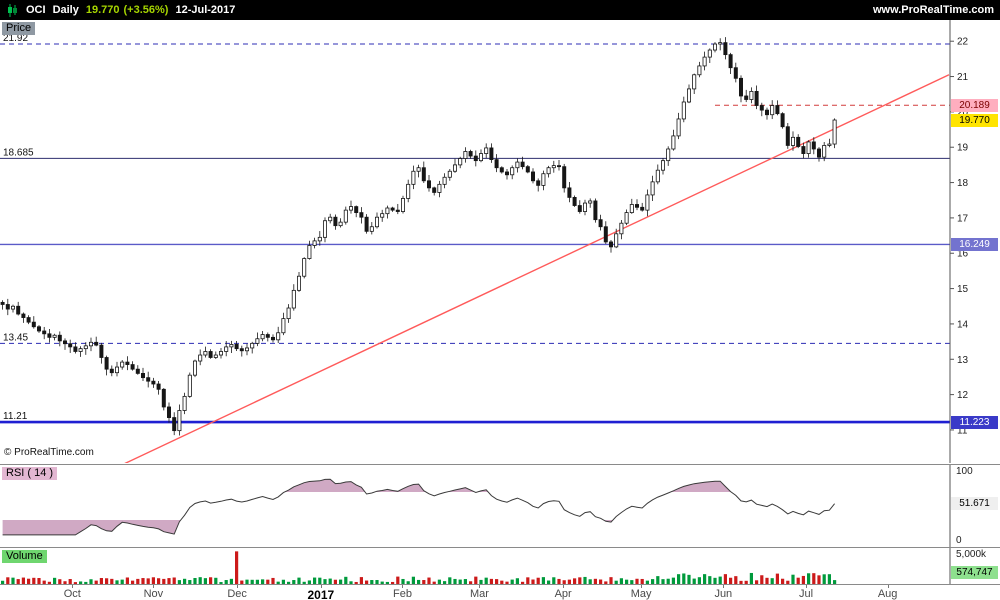 This screenshot has width=1000, height=600. Describe the element at coordinates (974, 422) in the screenshot. I see `price-badge: 11.223` at that location.